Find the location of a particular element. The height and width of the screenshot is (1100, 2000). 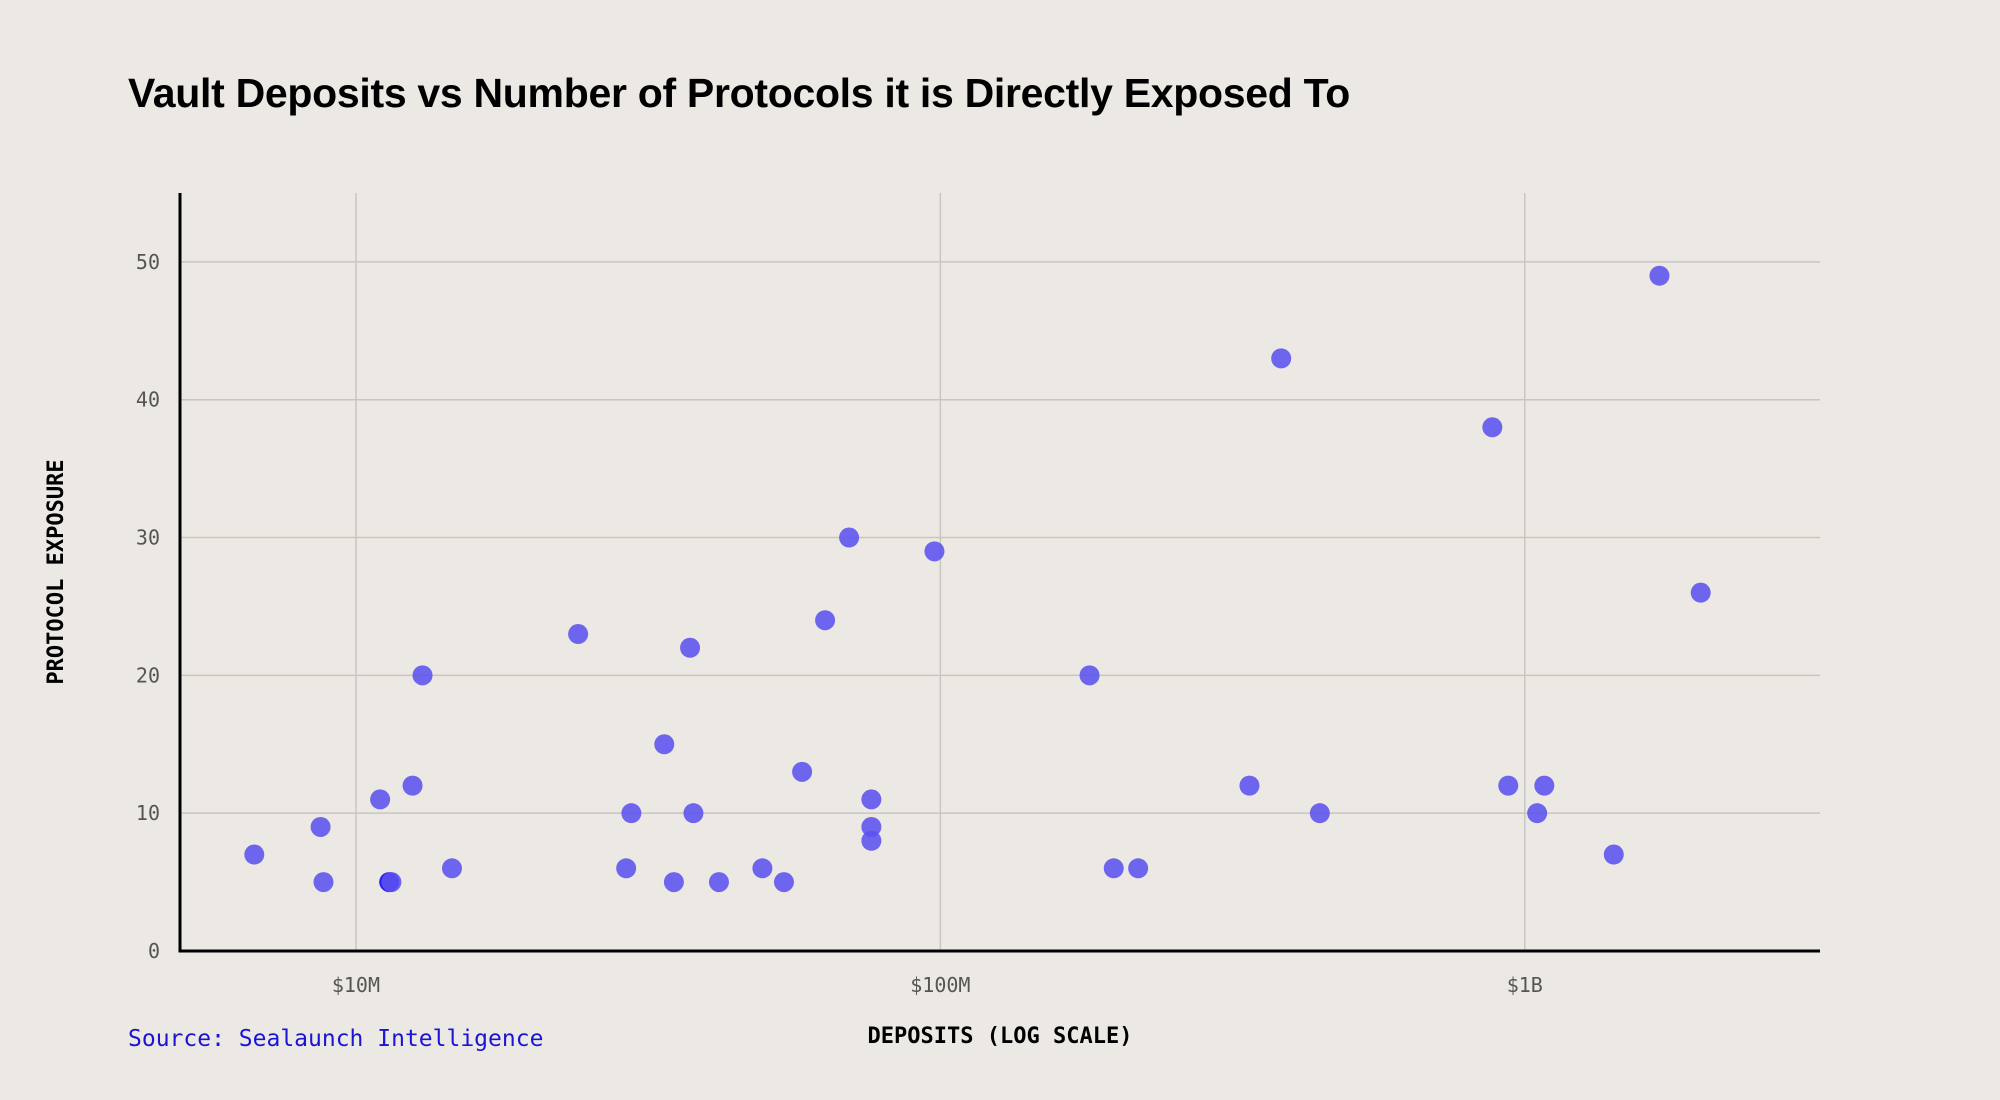

x-axis-title: DEPOSITS (LOG SCALE) is located at coordinates (1000, 1036).